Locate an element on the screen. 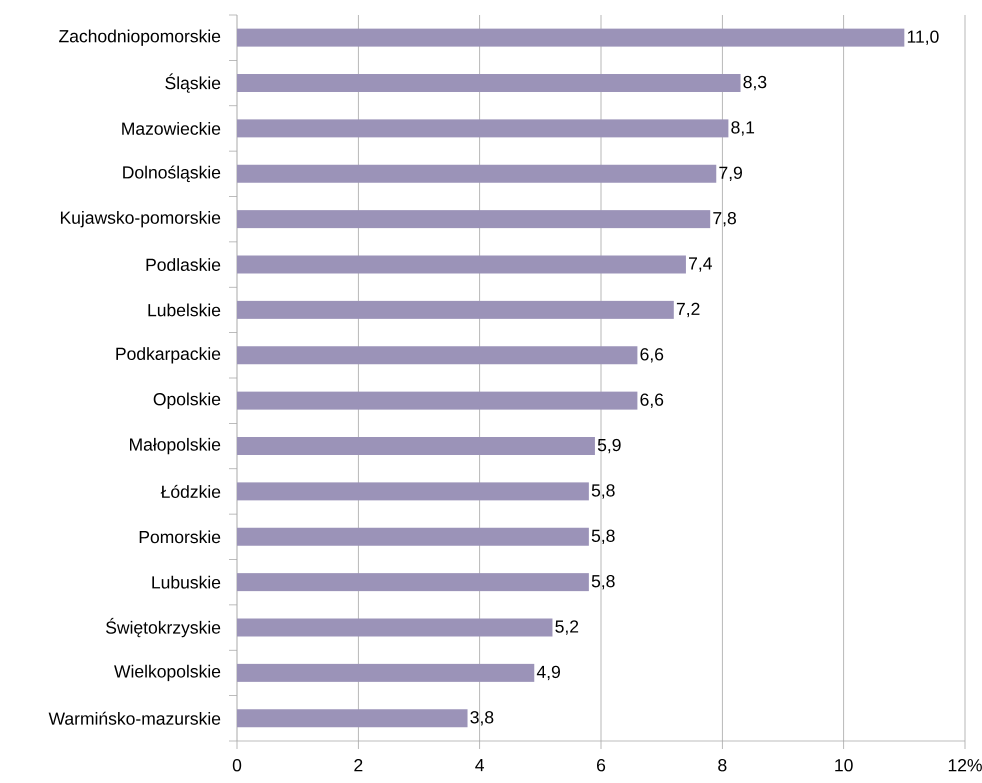 The height and width of the screenshot is (783, 982). data-label: 3,8 is located at coordinates (482, 718).